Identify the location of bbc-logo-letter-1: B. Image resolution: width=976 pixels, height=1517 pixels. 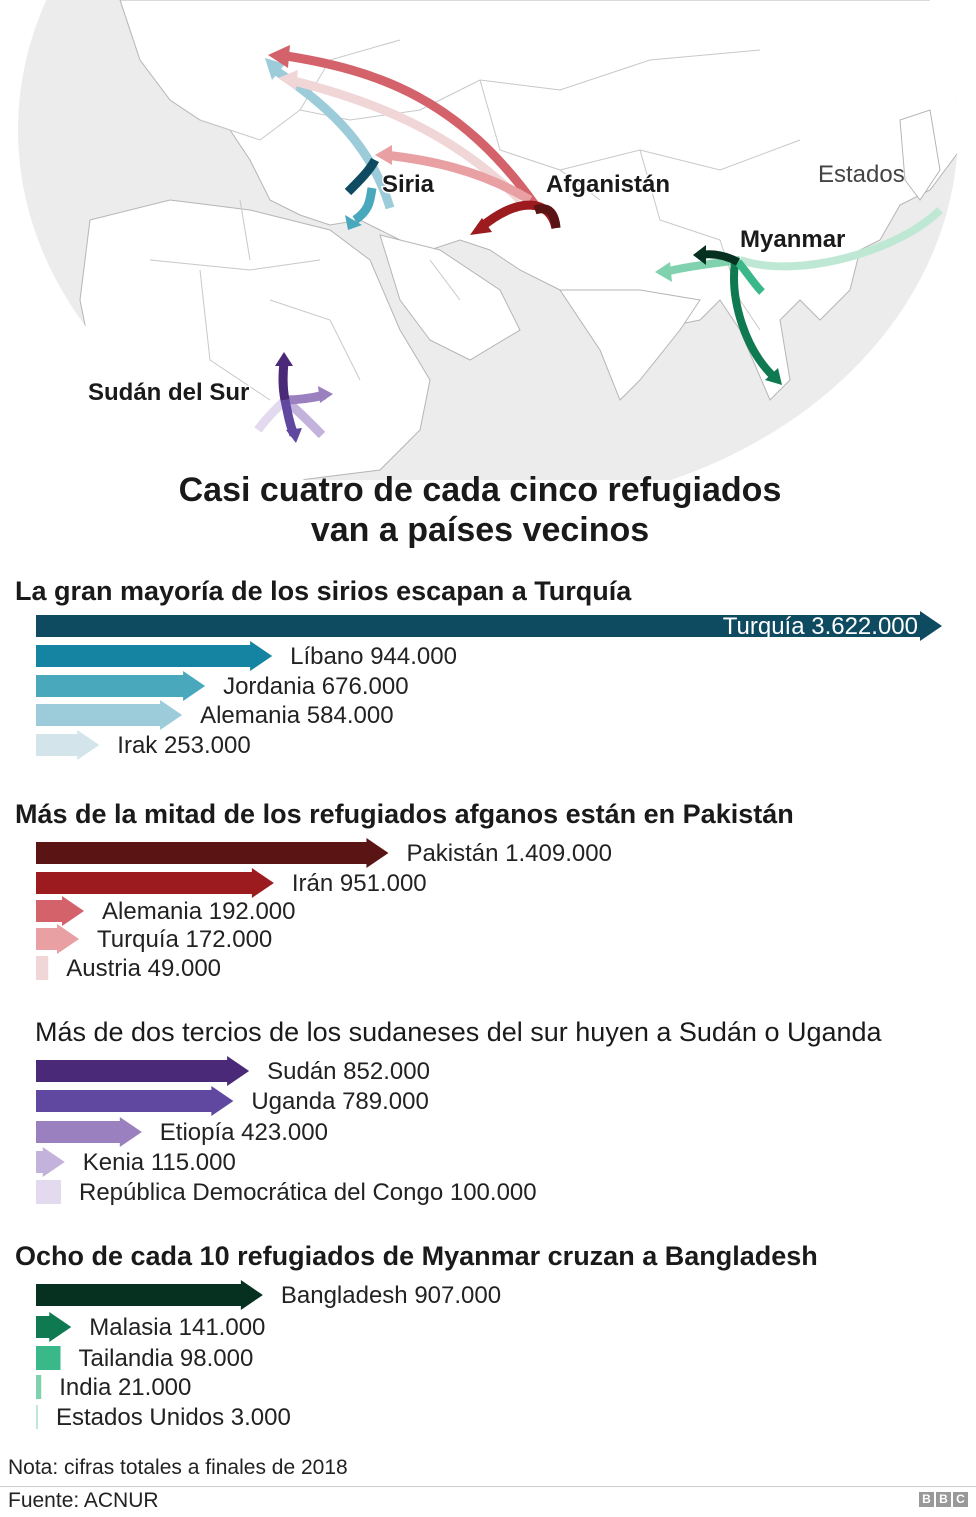
(926, 1499).